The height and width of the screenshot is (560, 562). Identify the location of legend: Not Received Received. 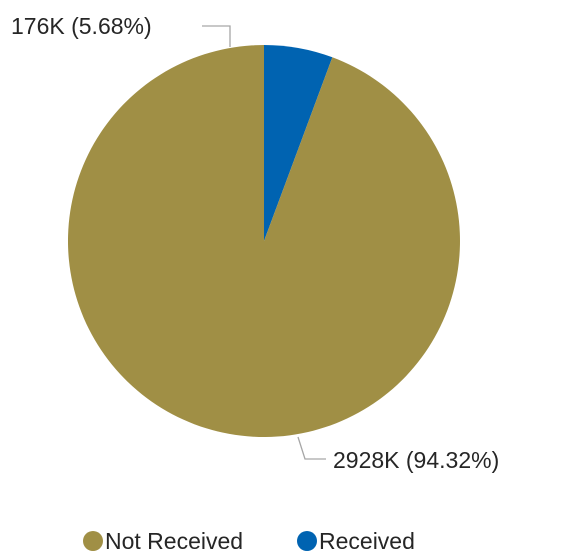
(249, 541).